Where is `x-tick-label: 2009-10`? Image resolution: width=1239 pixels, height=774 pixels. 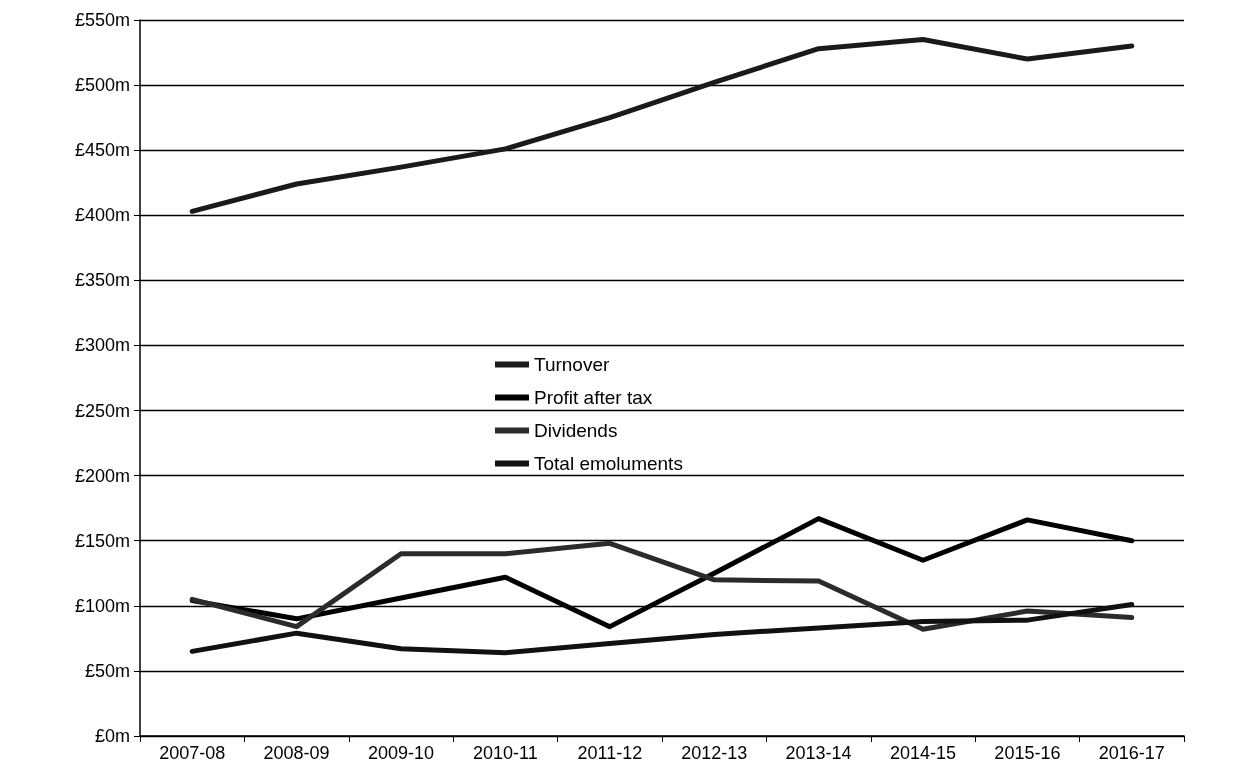 x-tick-label: 2009-10 is located at coordinates (401, 753).